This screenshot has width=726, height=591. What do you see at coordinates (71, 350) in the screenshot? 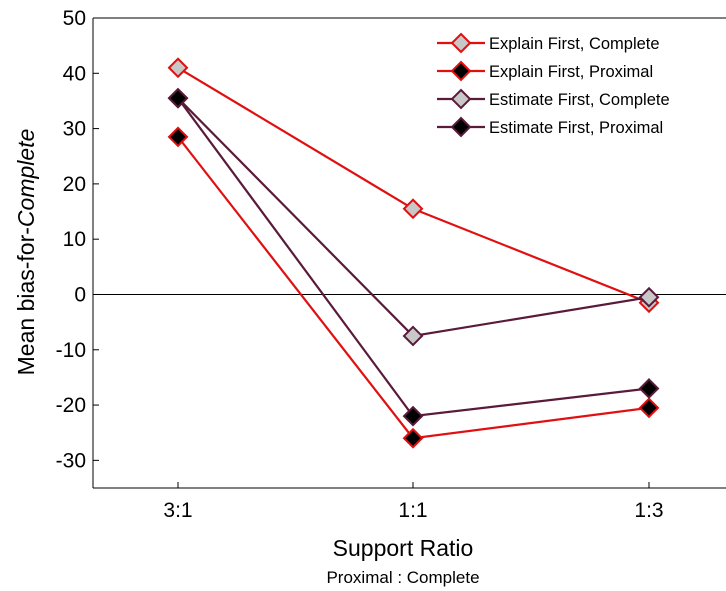
I see `y-tick-label: -10` at bounding box center [71, 350].